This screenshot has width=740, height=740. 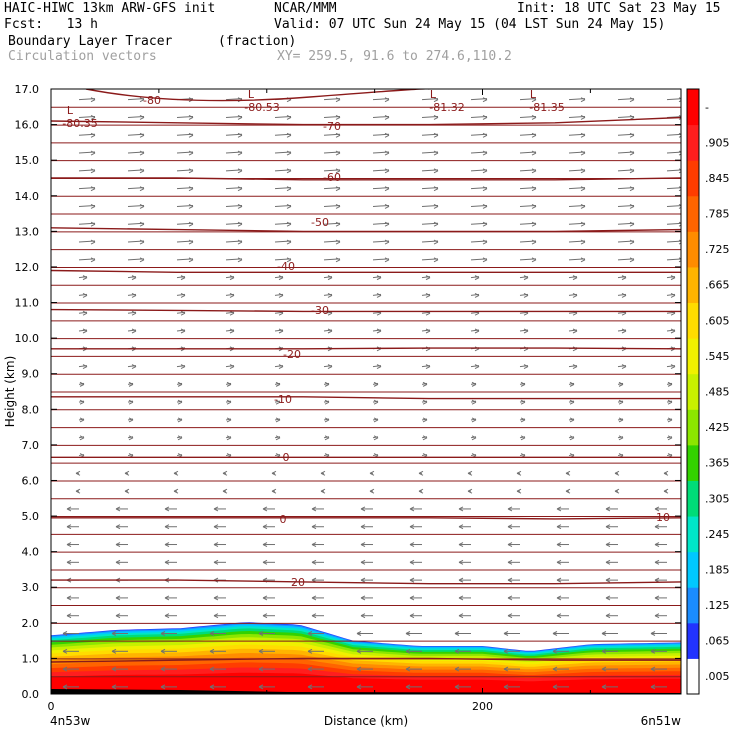 What do you see at coordinates (70, 110) in the screenshot?
I see `low-center-label: L` at bounding box center [70, 110].